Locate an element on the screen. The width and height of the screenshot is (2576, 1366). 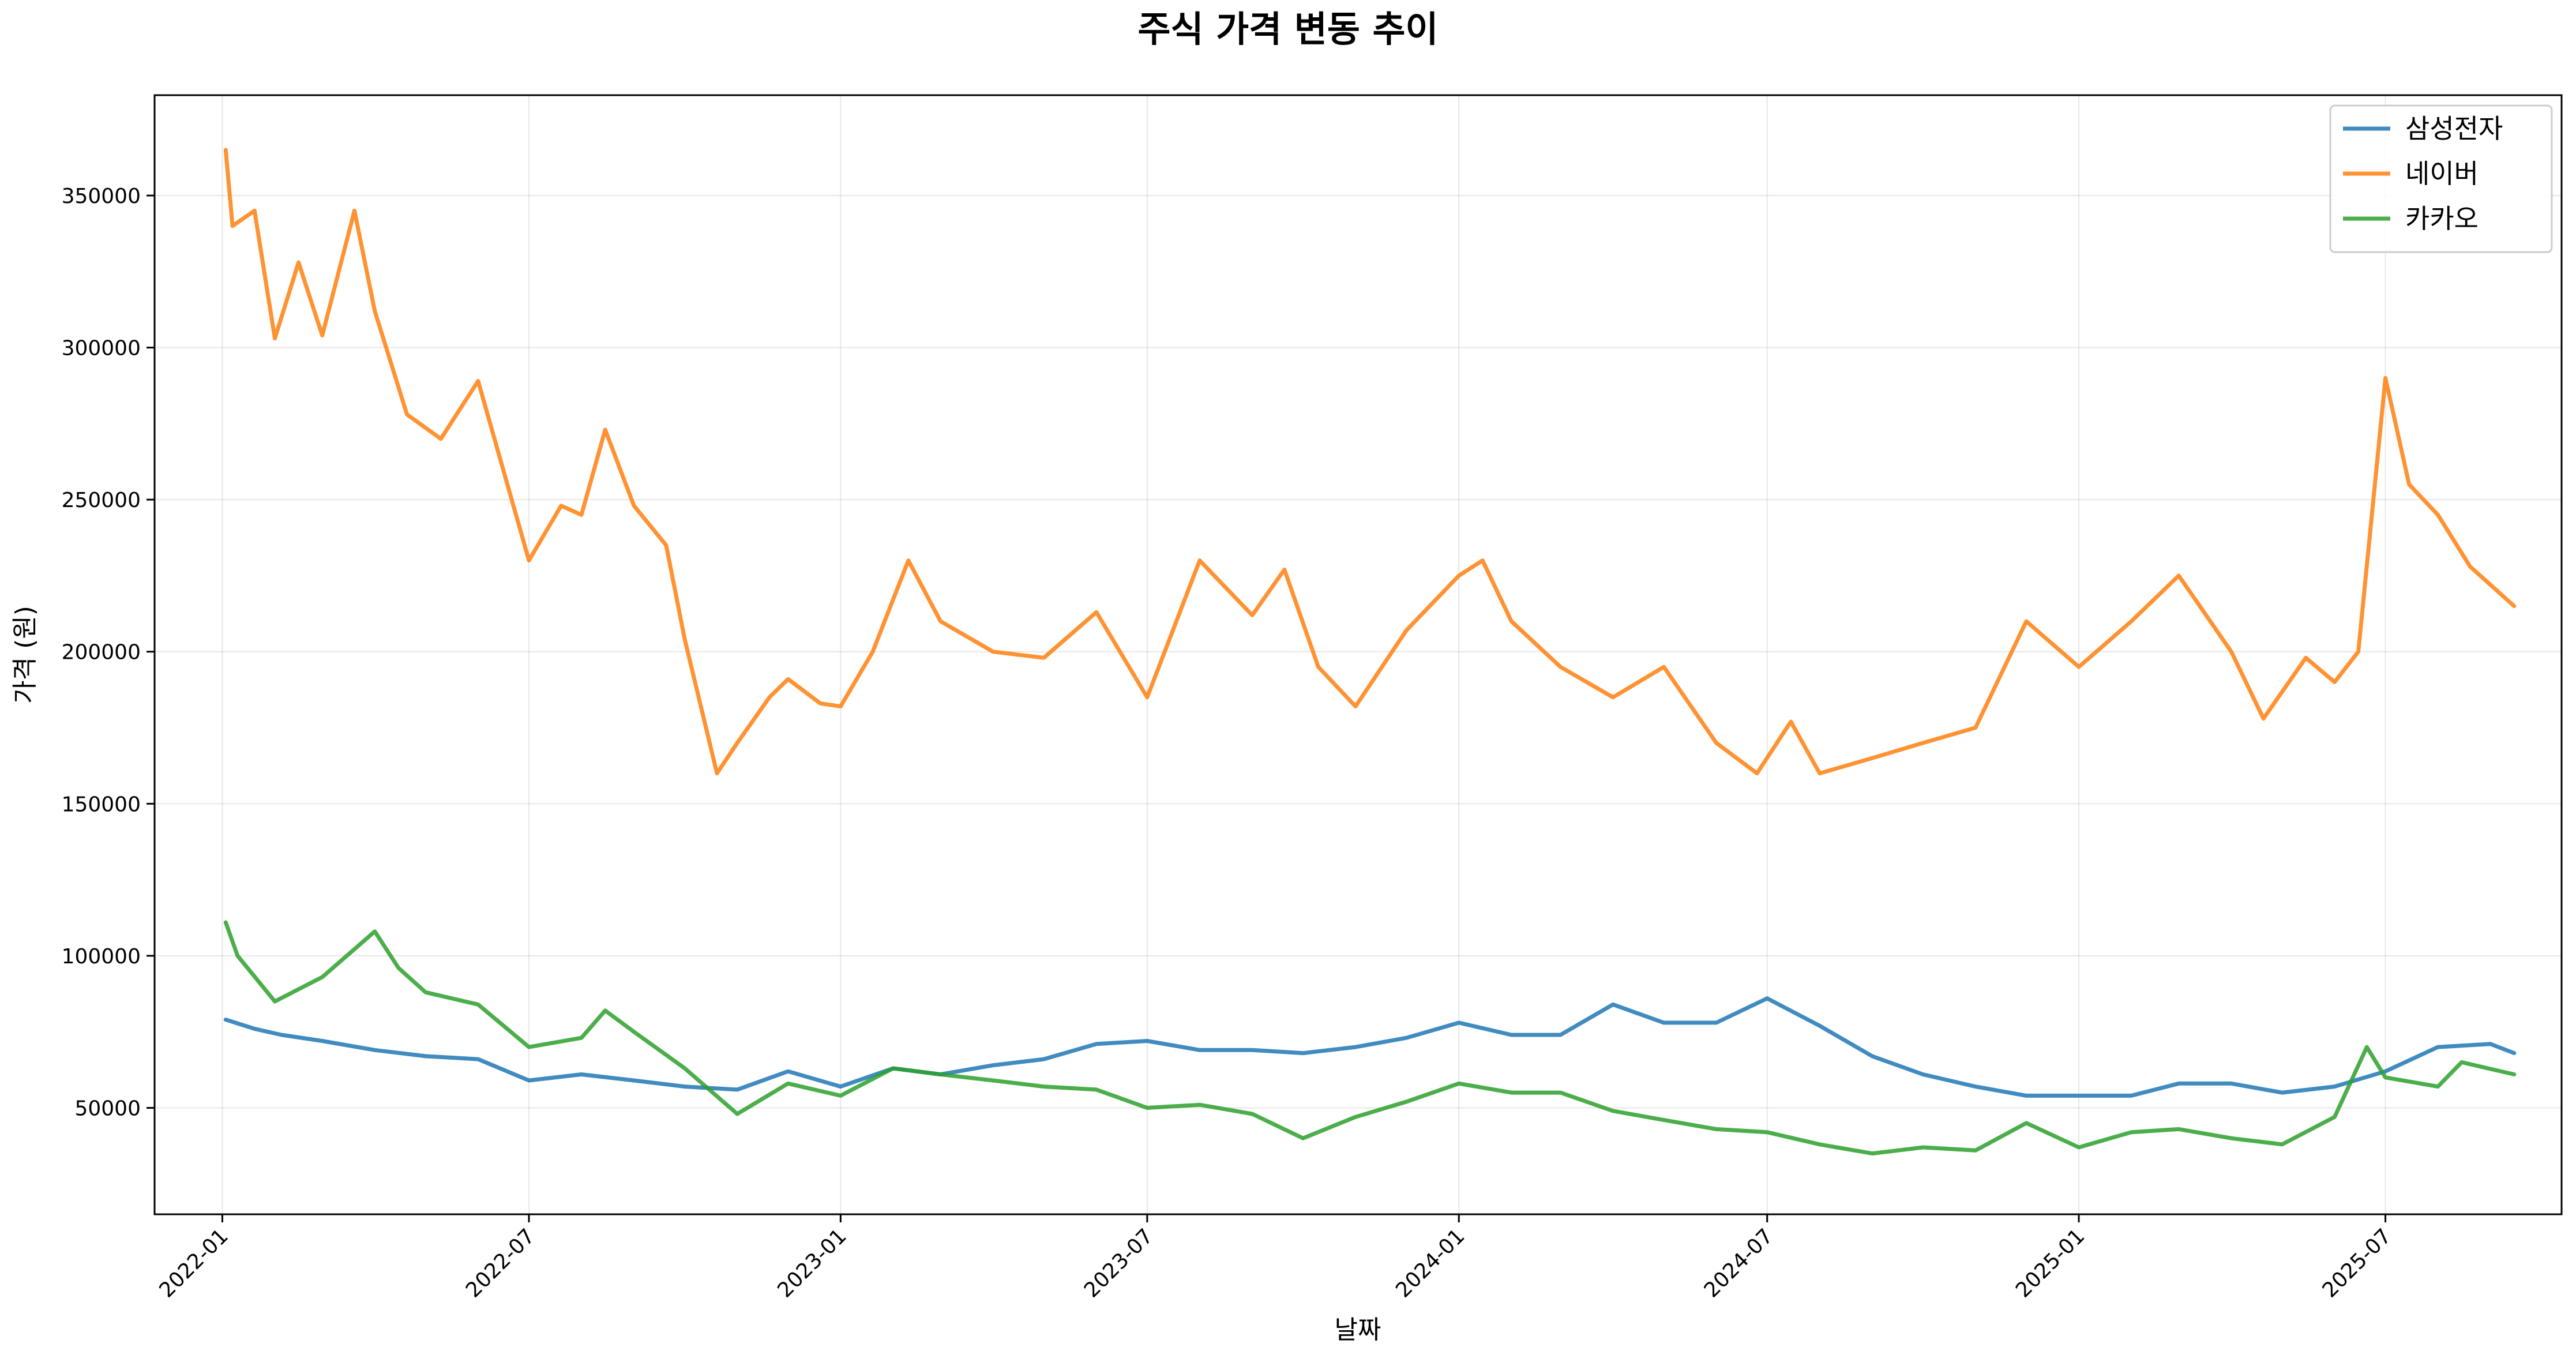
y-tick-label: 50000 is located at coordinates (107, 1108).